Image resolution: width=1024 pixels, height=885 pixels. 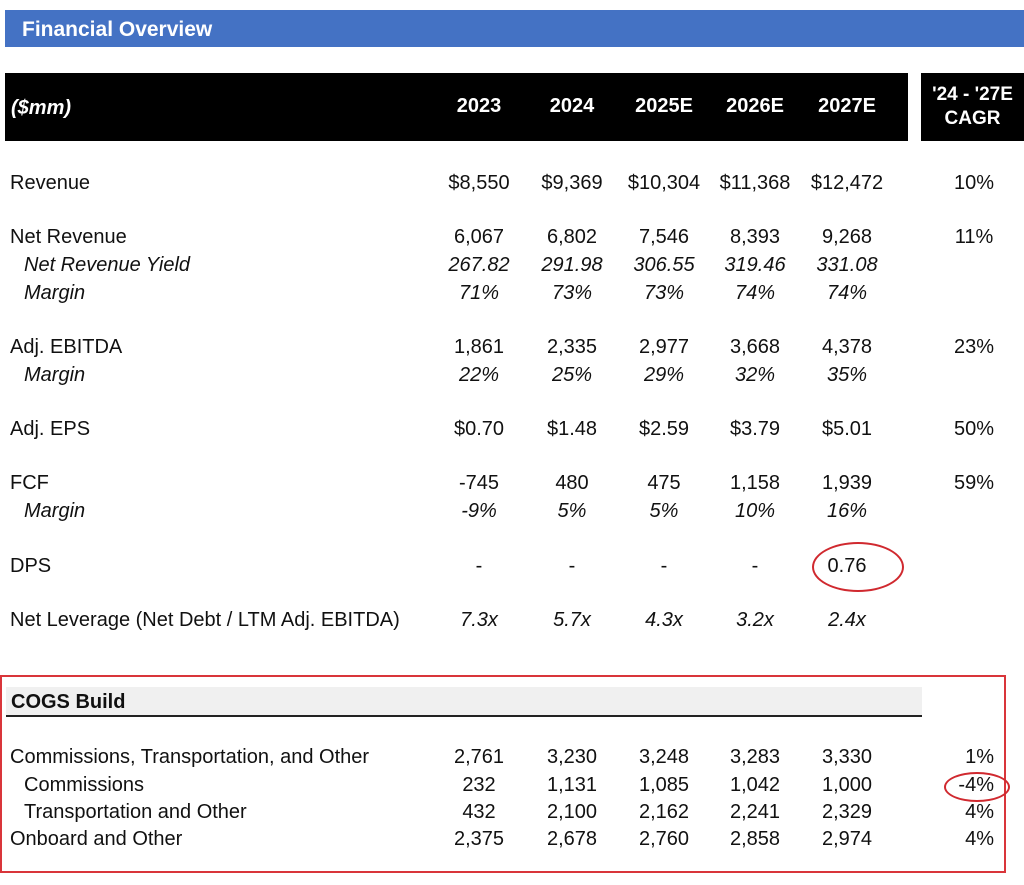 I want to click on row-label: Adj. EBITDA, so click(x=66, y=347).